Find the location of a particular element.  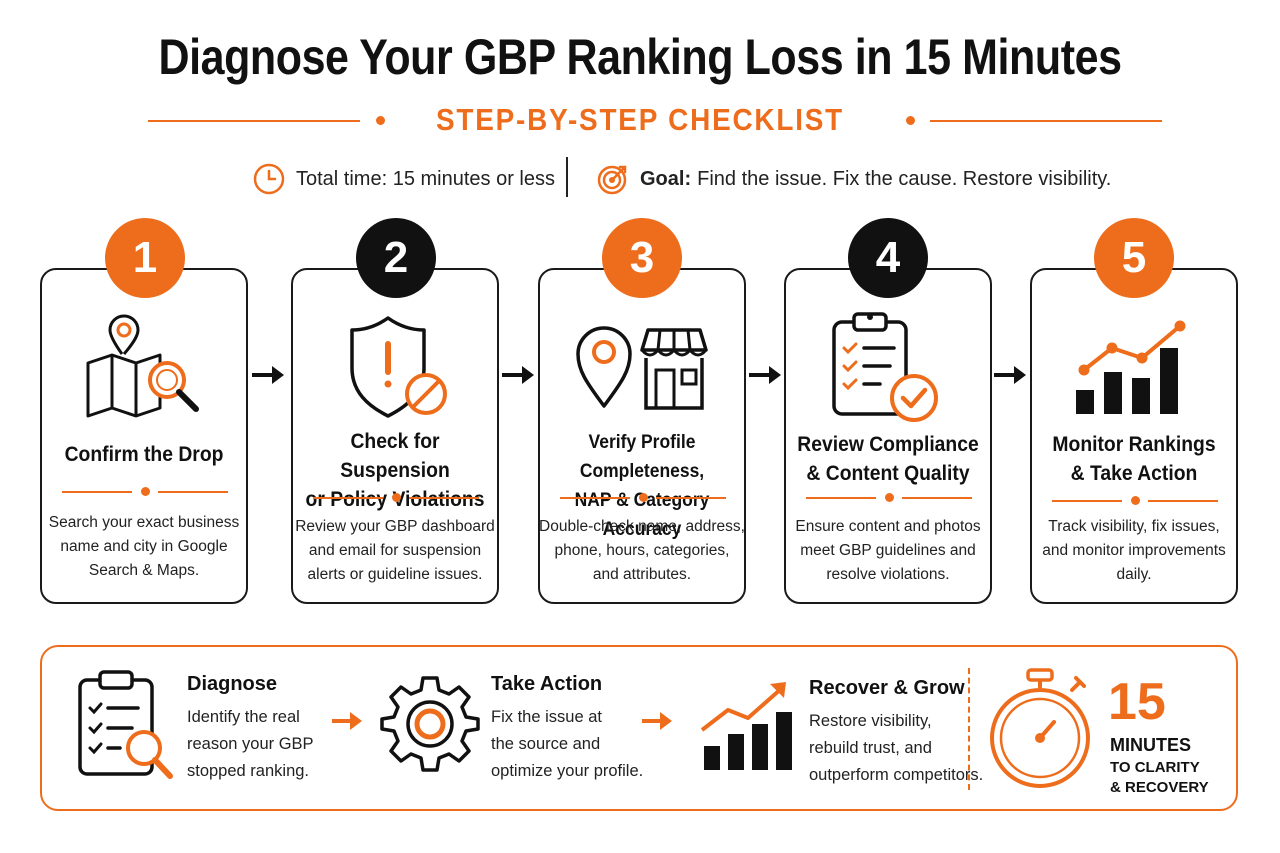

step-divider-3-dot is located at coordinates (643, 497).